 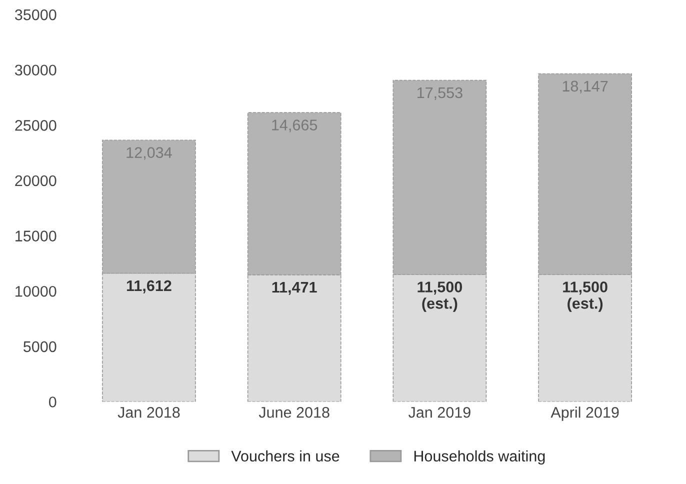 I want to click on y-tick-label: 0, so click(x=52, y=402).